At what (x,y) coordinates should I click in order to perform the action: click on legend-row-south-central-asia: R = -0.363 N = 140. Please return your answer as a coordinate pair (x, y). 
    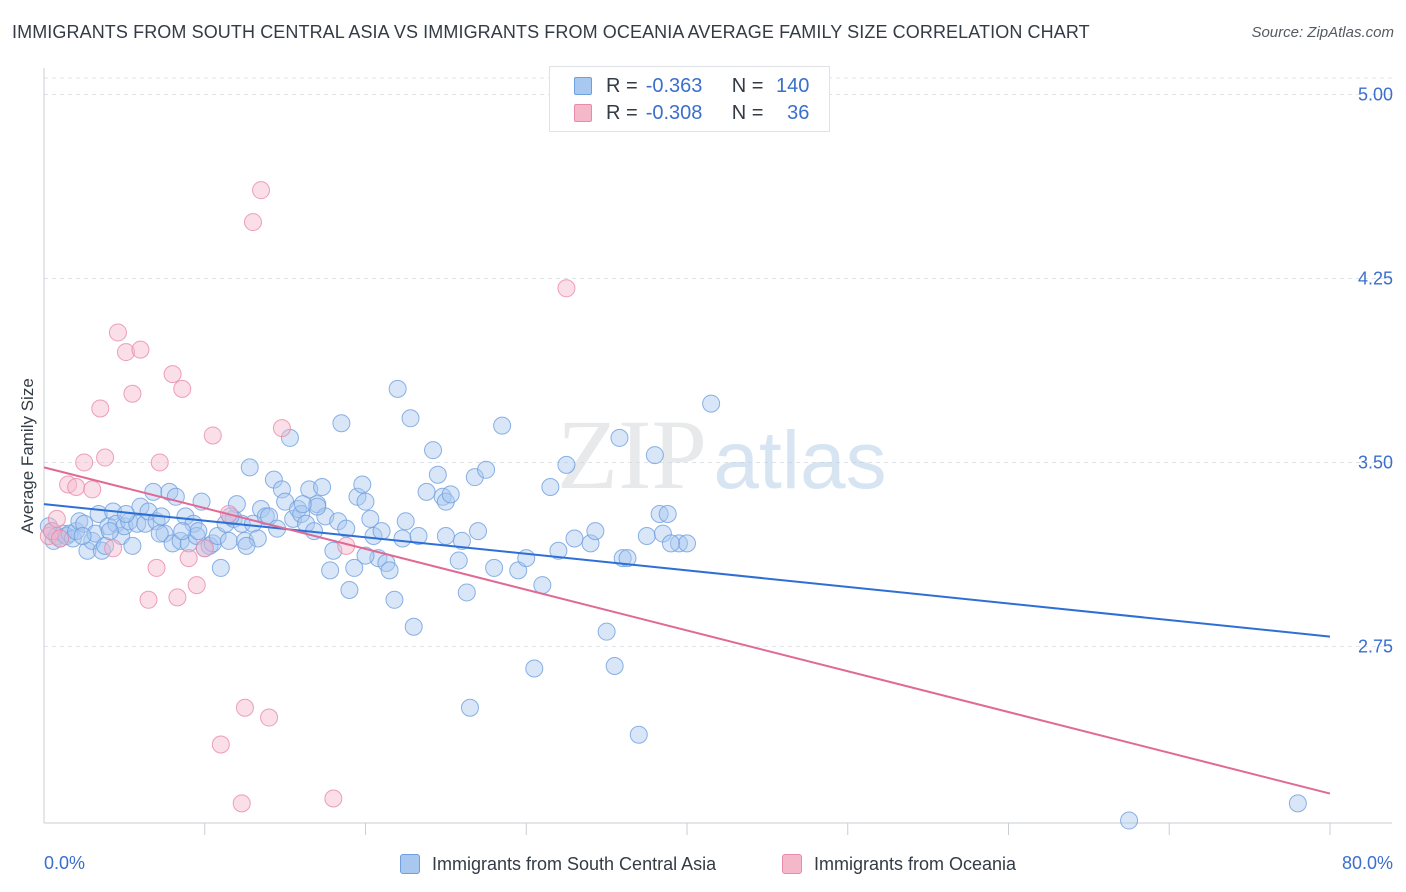
    Looking at the image, I should click on (691, 86).